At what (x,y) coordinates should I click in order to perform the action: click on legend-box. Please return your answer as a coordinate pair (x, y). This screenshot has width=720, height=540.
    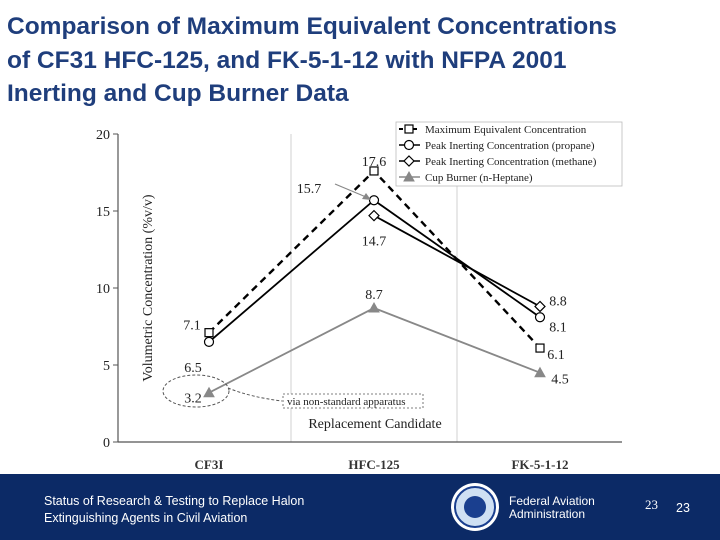
    Looking at the image, I should click on (509, 154).